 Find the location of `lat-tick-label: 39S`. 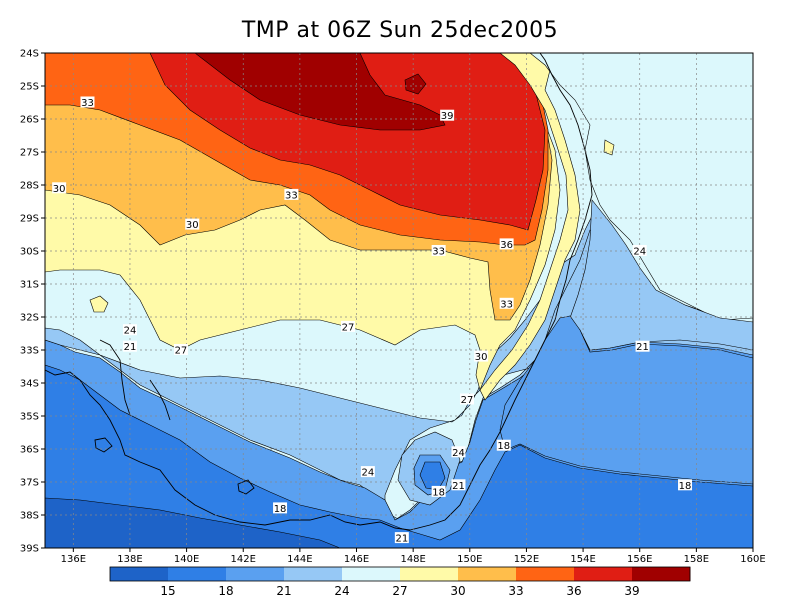

lat-tick-label: 39S is located at coordinates (29, 549).